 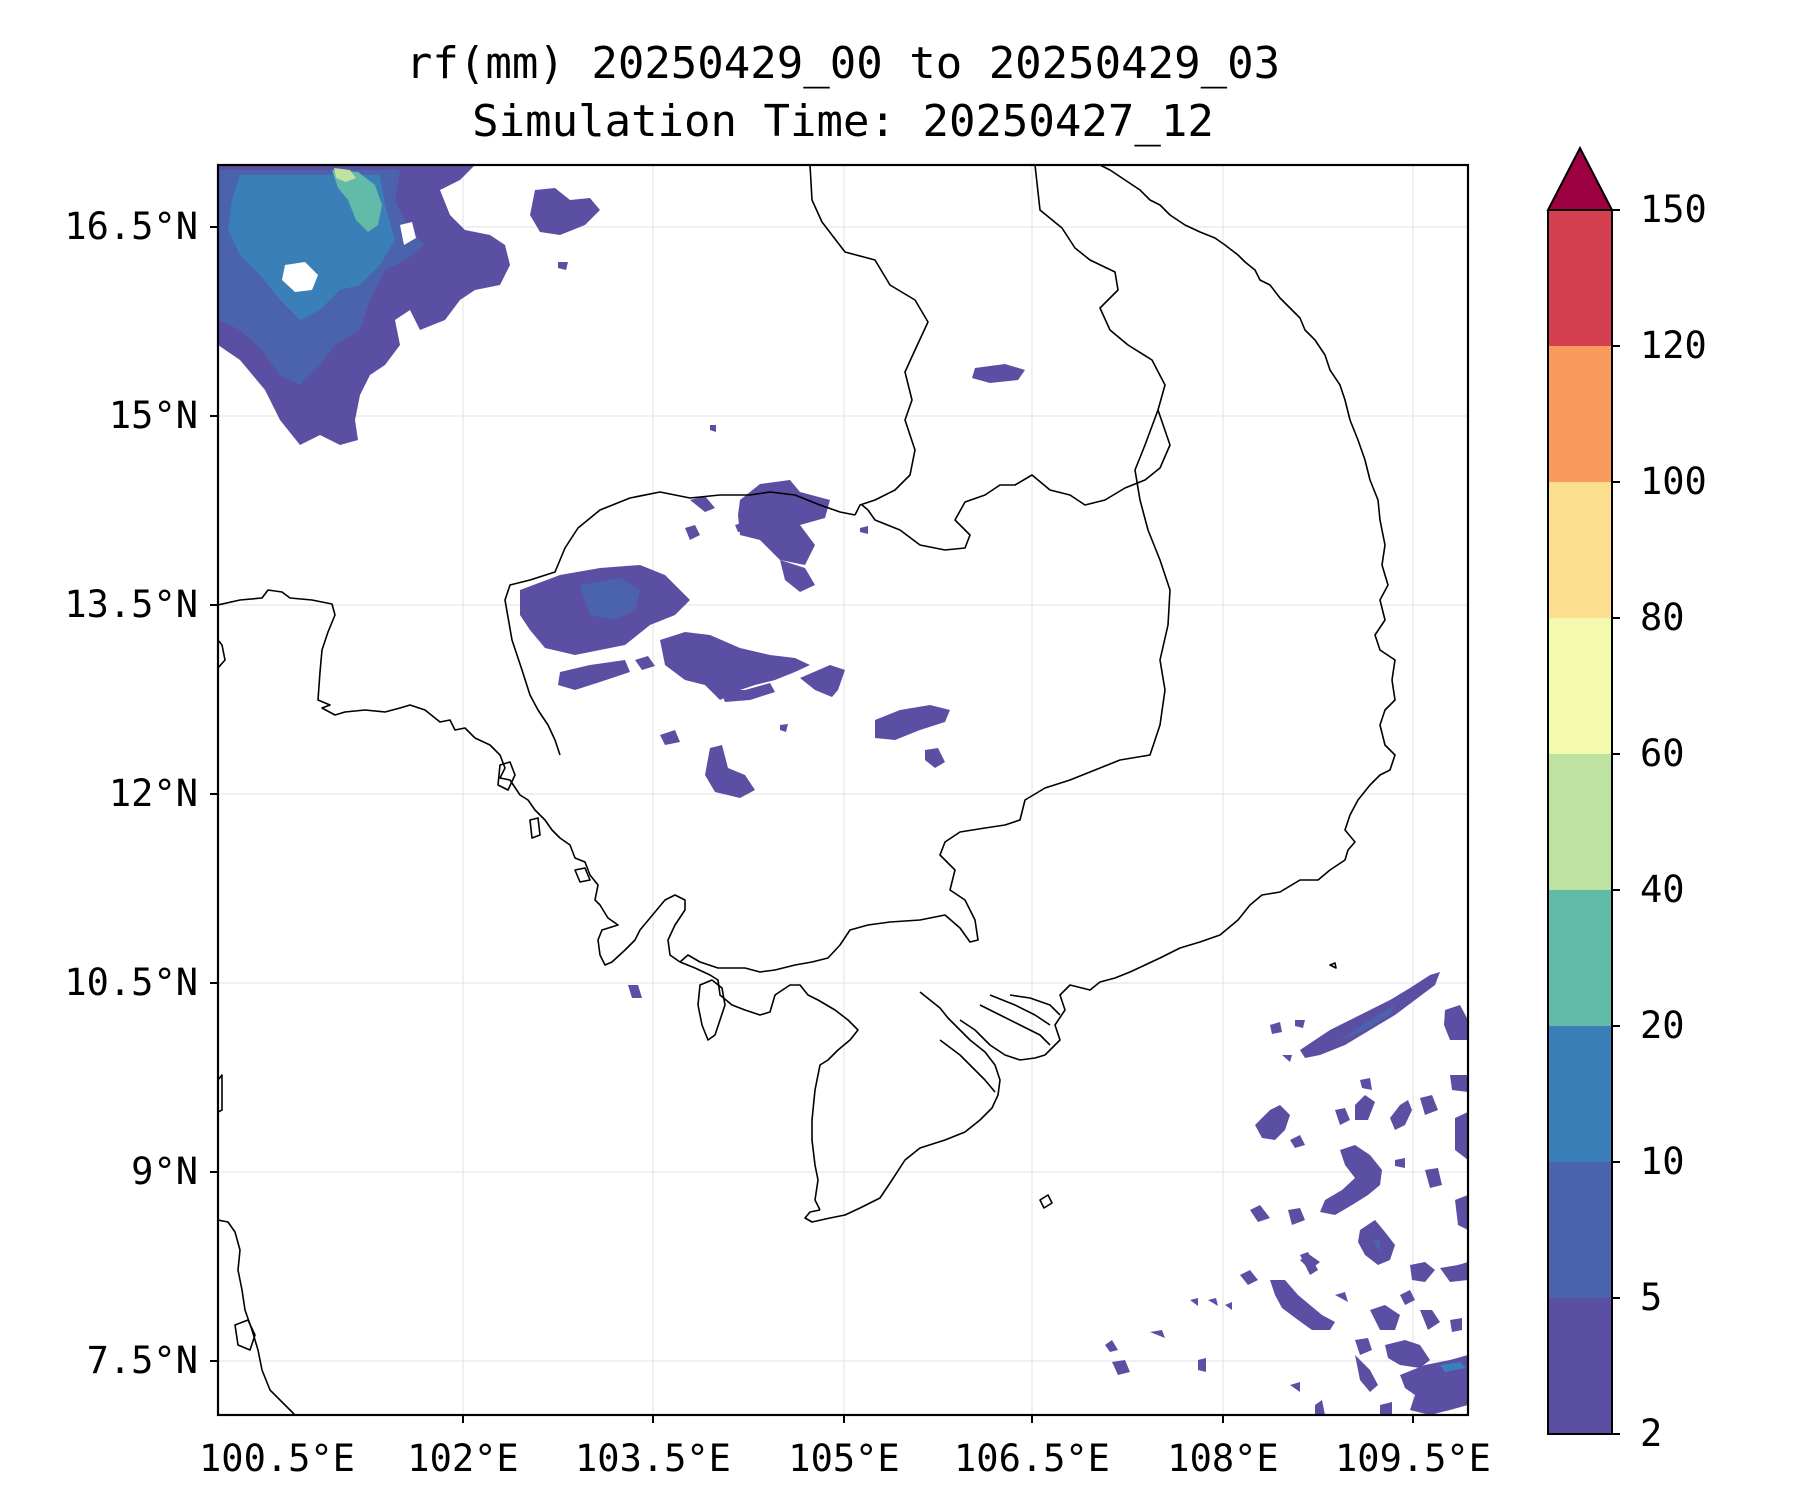 What do you see at coordinates (1662, 753) in the screenshot?
I see `colorbar-tick-label: 60` at bounding box center [1662, 753].